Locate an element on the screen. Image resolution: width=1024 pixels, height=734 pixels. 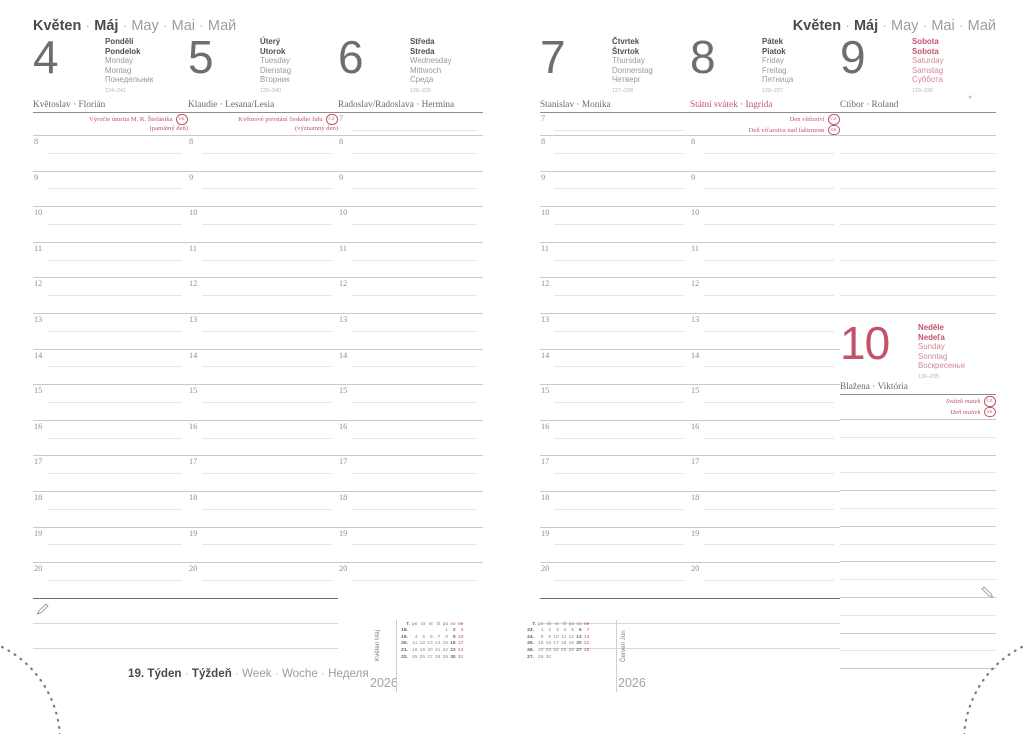
mini-day-cell: 29 is located at coordinates (541, 657).